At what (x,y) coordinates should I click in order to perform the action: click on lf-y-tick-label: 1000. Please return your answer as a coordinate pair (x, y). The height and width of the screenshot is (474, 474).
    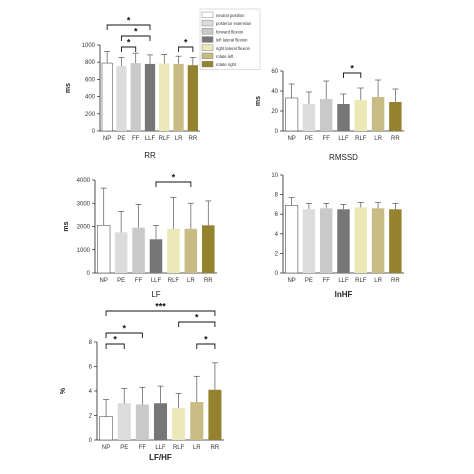
    Looking at the image, I should click on (84, 251).